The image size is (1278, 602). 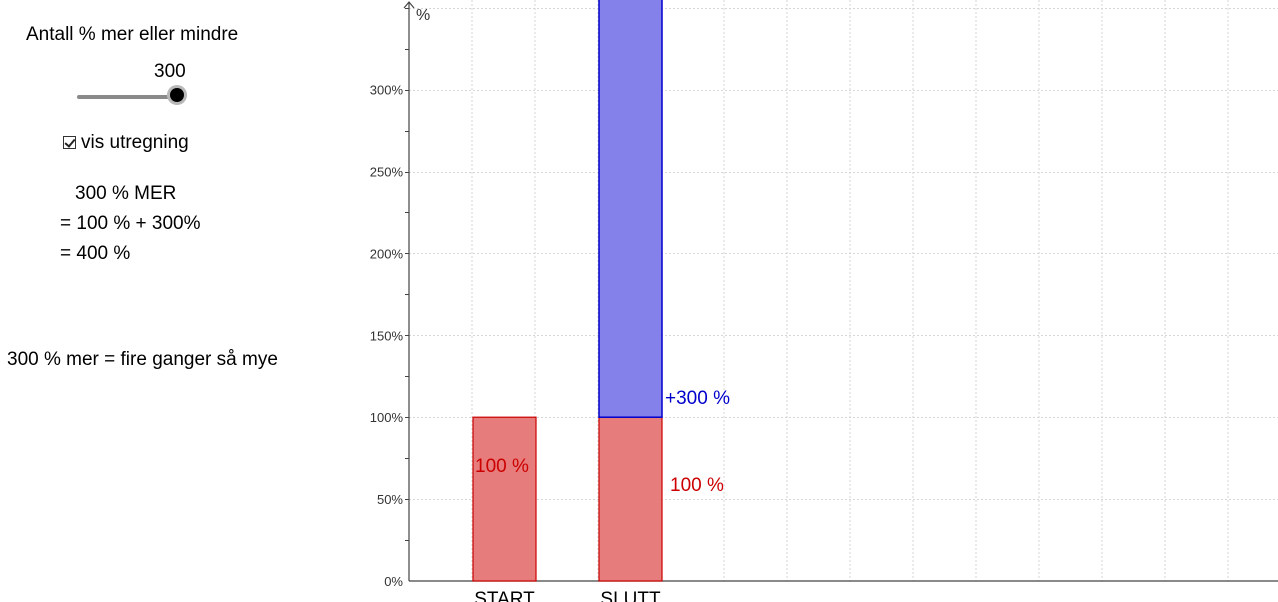 I want to click on y-axis-arrow, so click(x=409, y=5).